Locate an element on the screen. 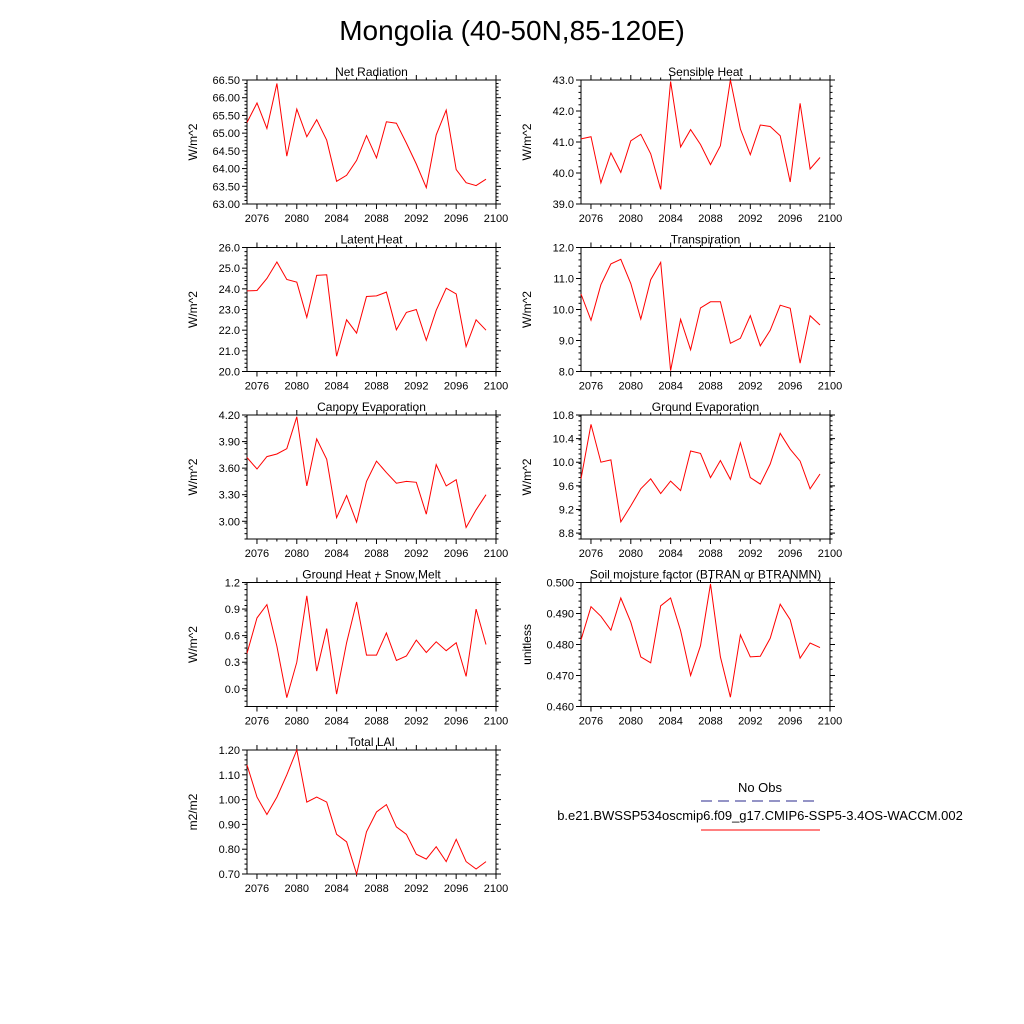 This screenshot has width=1024, height=1024. chart-9-ytick-label: 0.70 is located at coordinates (229, 875).